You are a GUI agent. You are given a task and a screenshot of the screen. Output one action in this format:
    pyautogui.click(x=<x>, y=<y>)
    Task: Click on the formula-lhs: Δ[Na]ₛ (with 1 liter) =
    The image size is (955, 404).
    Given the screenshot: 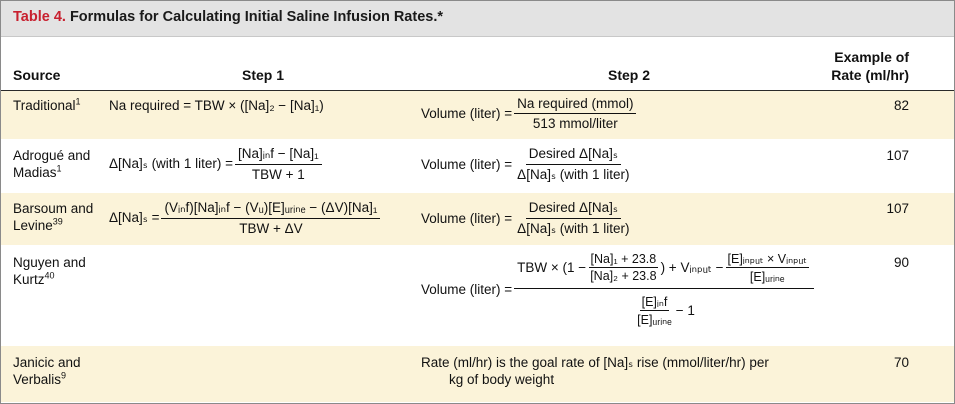 What is the action you would take?
    pyautogui.click(x=171, y=163)
    